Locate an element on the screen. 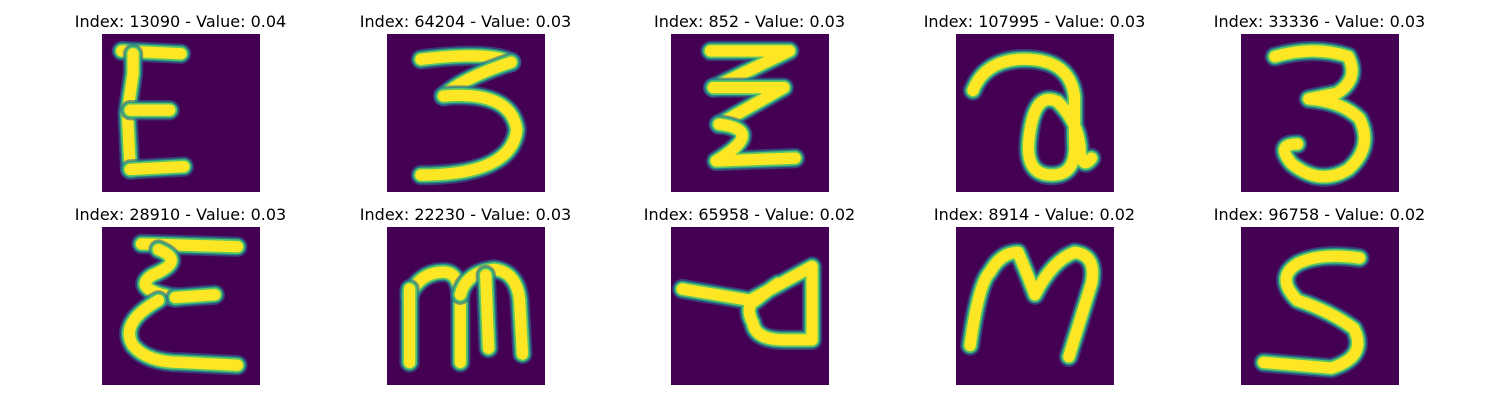 The height and width of the screenshot is (400, 1500). panel-title: Index: 13090 - Value: 0.04 is located at coordinates (180, 21).